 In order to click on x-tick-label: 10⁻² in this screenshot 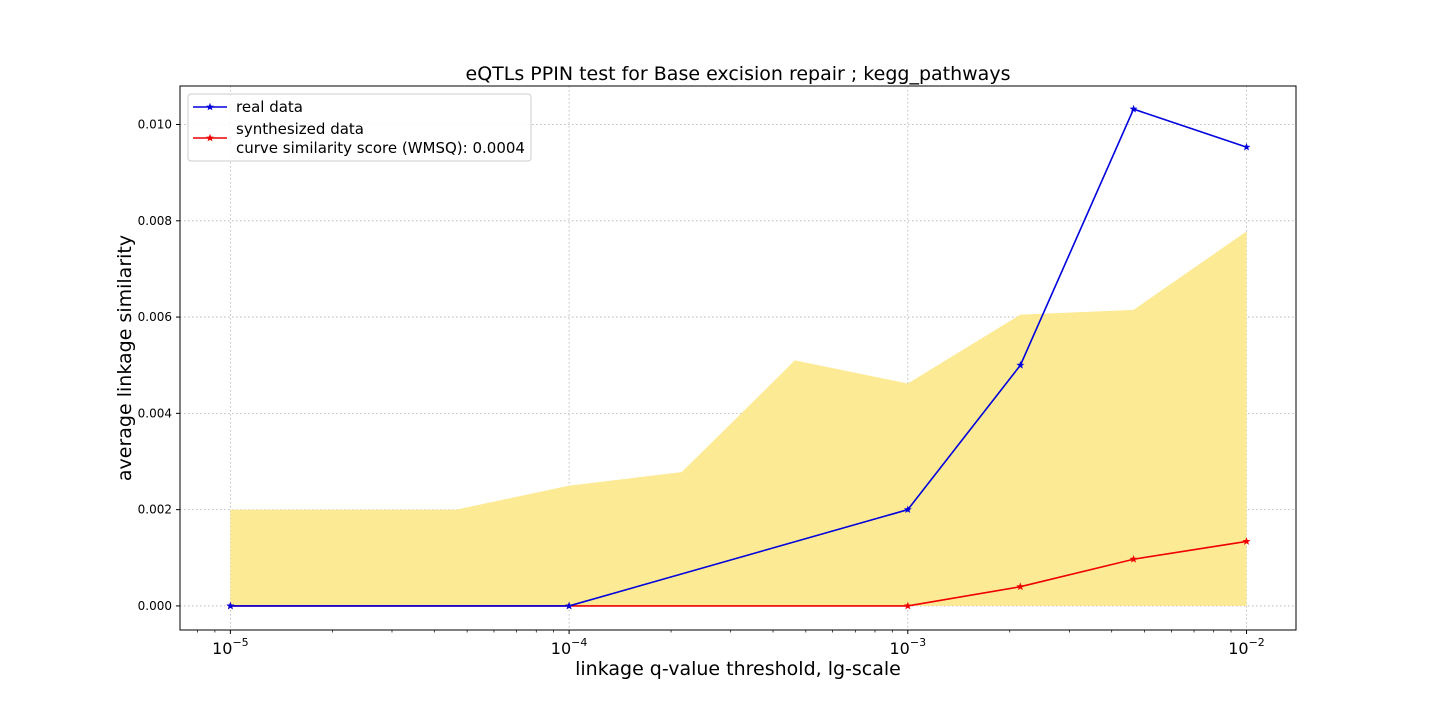, I will do `click(1246, 647)`.